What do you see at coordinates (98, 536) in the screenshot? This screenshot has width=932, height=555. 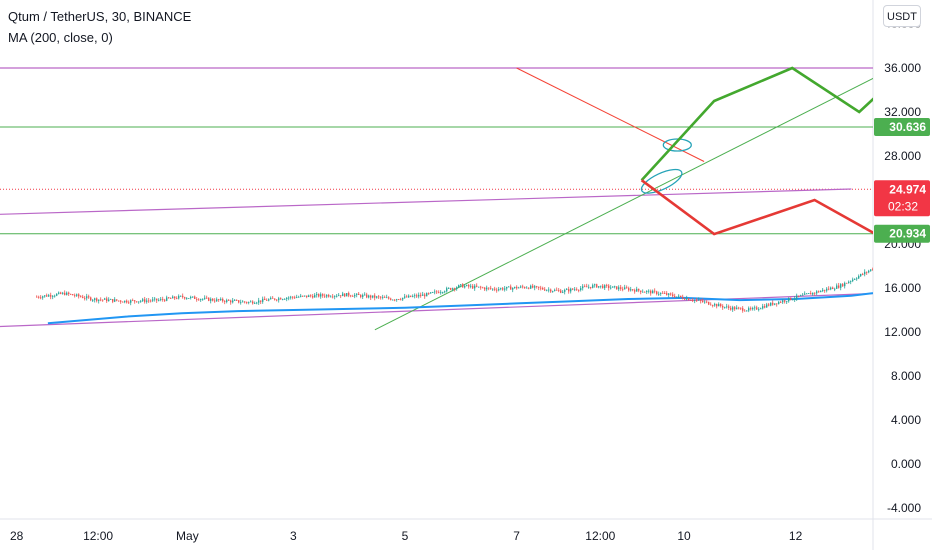 I see `x-tick-label: 12:00` at bounding box center [98, 536].